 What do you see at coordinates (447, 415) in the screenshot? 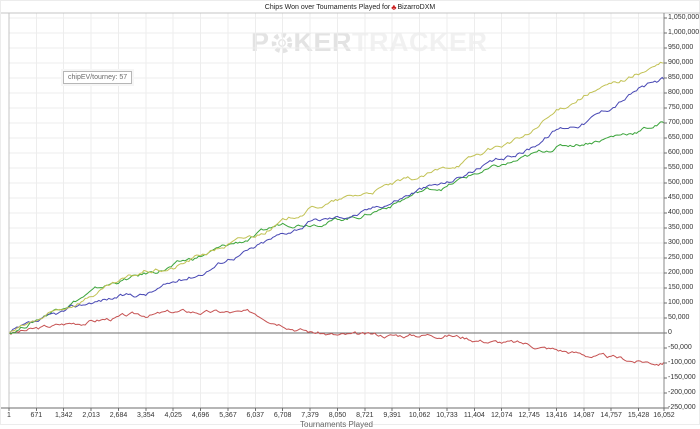
I see `x-tick-label: 10,733` at bounding box center [447, 415].